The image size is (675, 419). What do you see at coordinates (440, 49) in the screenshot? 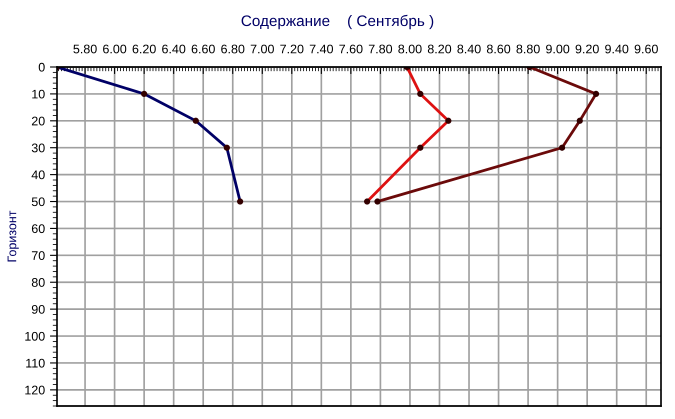
I see `x-tick-label: 8.20` at bounding box center [440, 49].